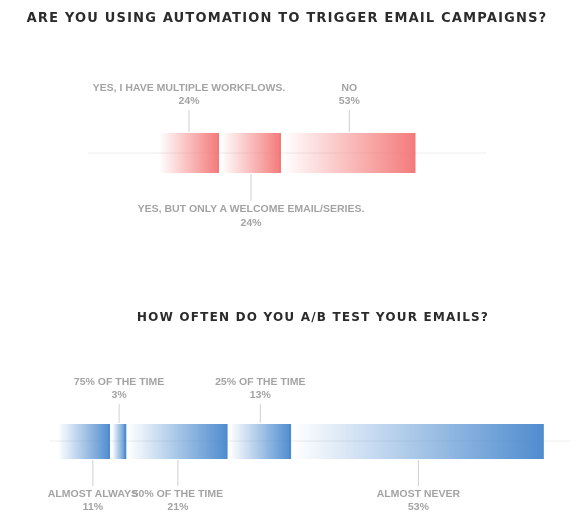  Describe the element at coordinates (349, 88) in the screenshot. I see `category-label-no: NO` at that location.